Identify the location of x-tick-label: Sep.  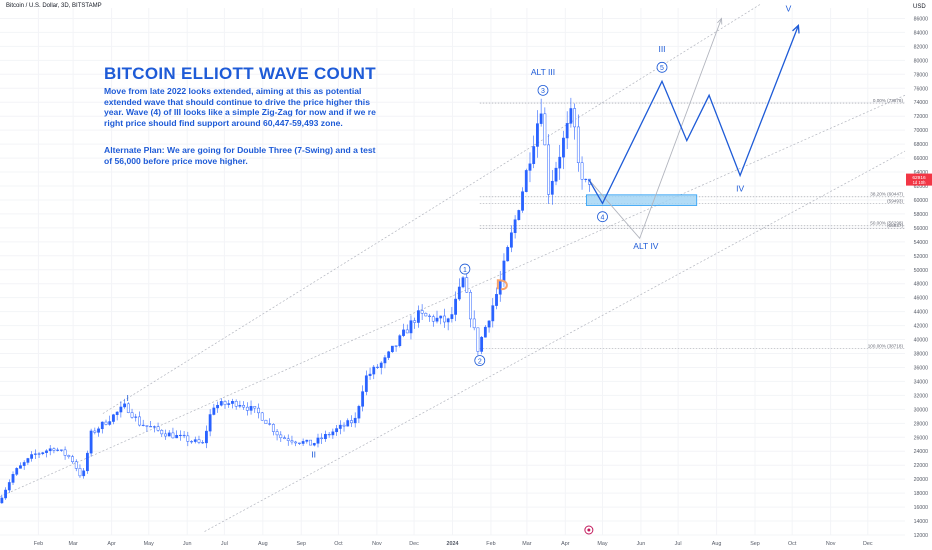
(755, 544).